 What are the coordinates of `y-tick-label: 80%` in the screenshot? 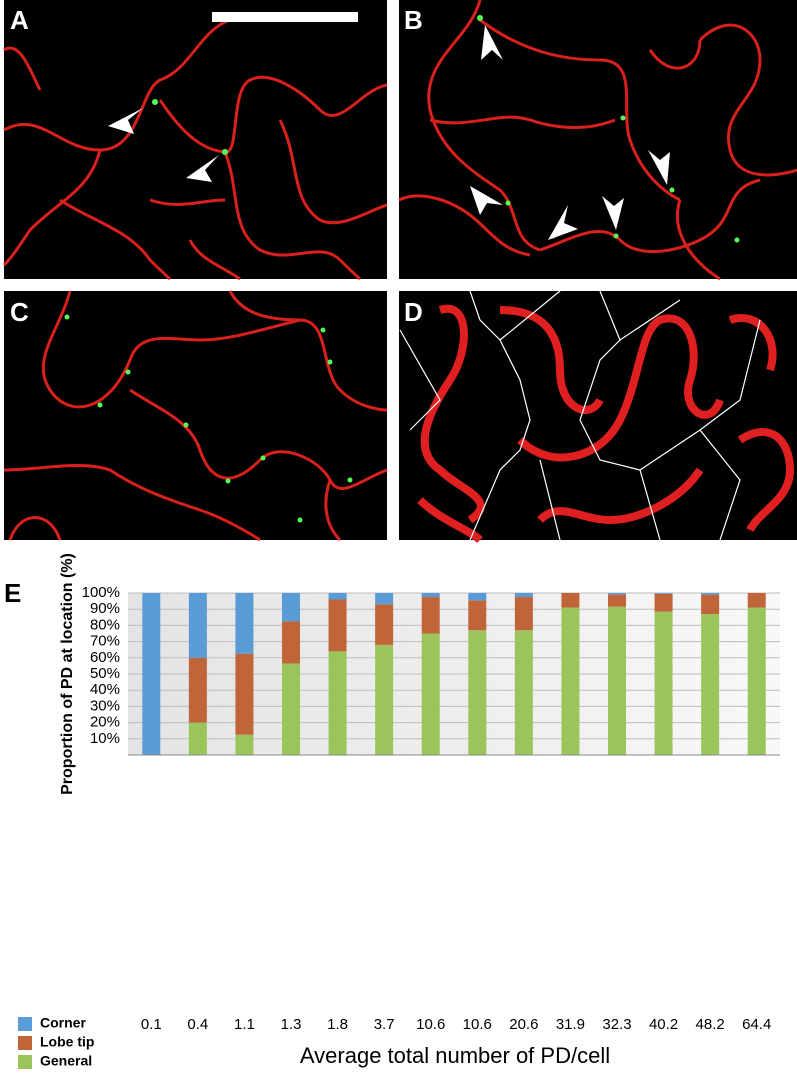 It's located at (105, 624).